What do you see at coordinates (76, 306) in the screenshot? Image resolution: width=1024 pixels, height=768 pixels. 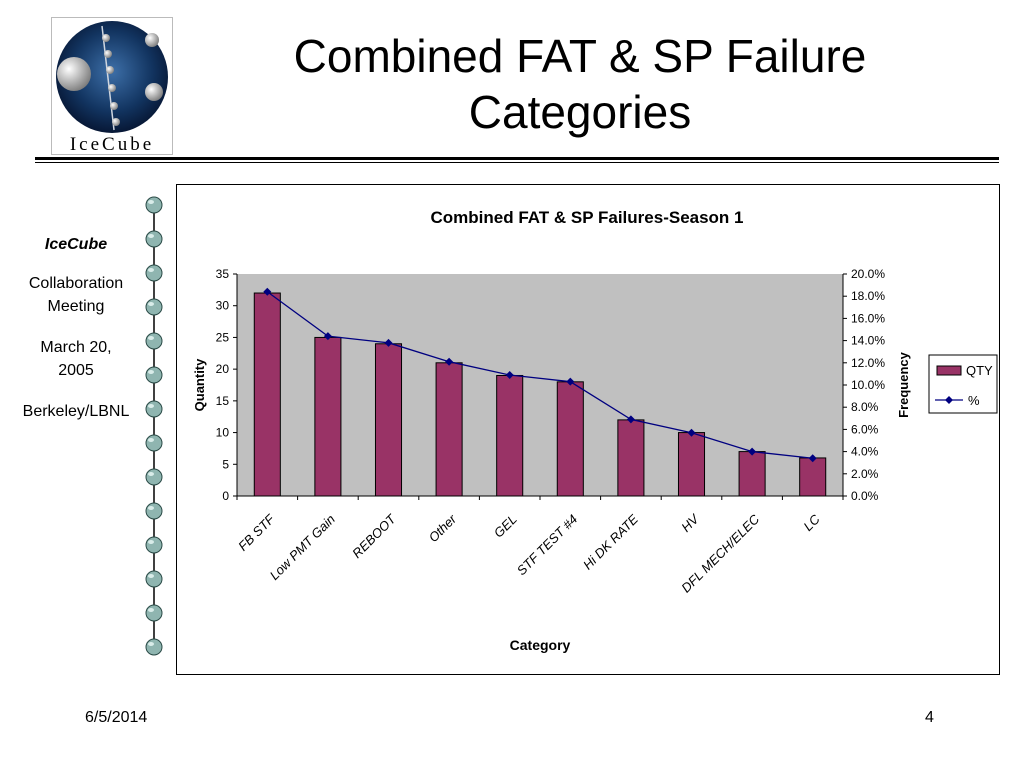 I see `sidebar-event-line2: Meeting` at bounding box center [76, 306].